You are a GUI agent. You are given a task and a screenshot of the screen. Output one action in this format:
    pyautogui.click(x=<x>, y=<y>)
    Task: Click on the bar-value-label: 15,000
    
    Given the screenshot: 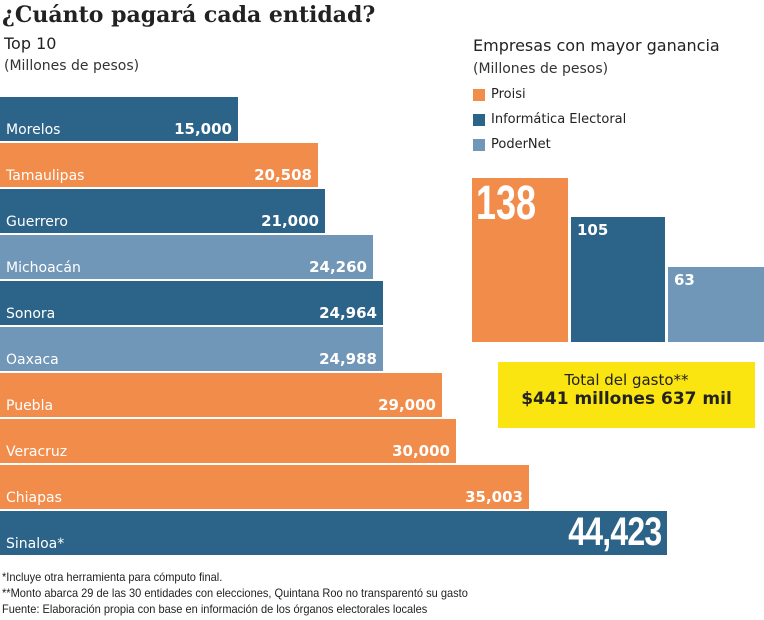 What is the action you would take?
    pyautogui.click(x=203, y=129)
    